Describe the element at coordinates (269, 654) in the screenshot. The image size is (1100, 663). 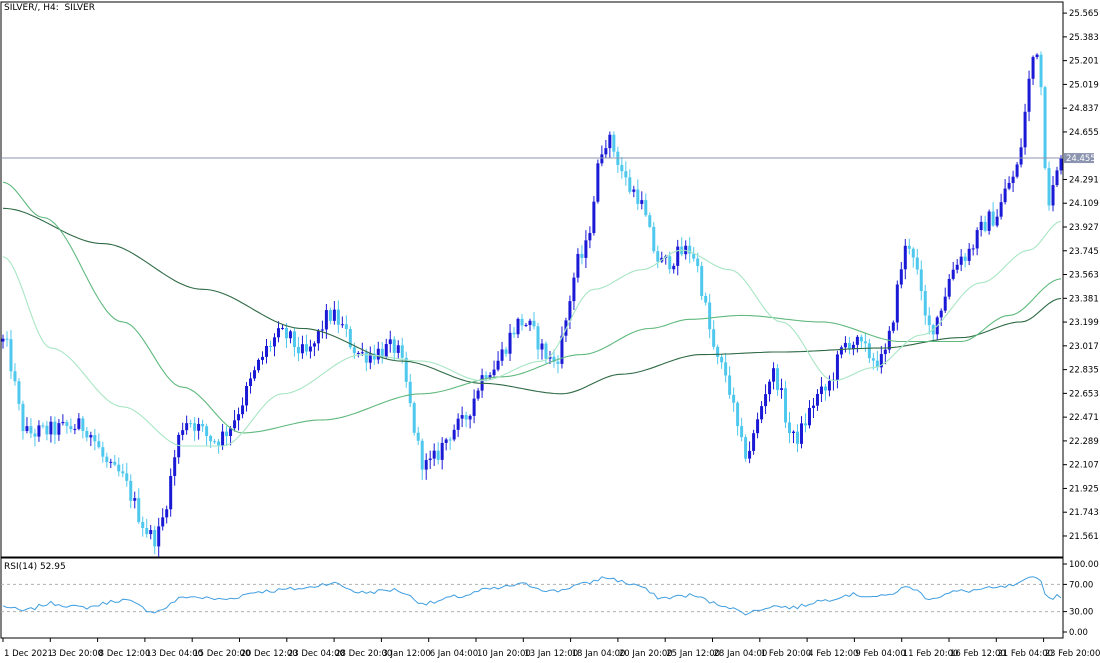
I see `time-axis-label: 20 Dec 12:00` at that location.